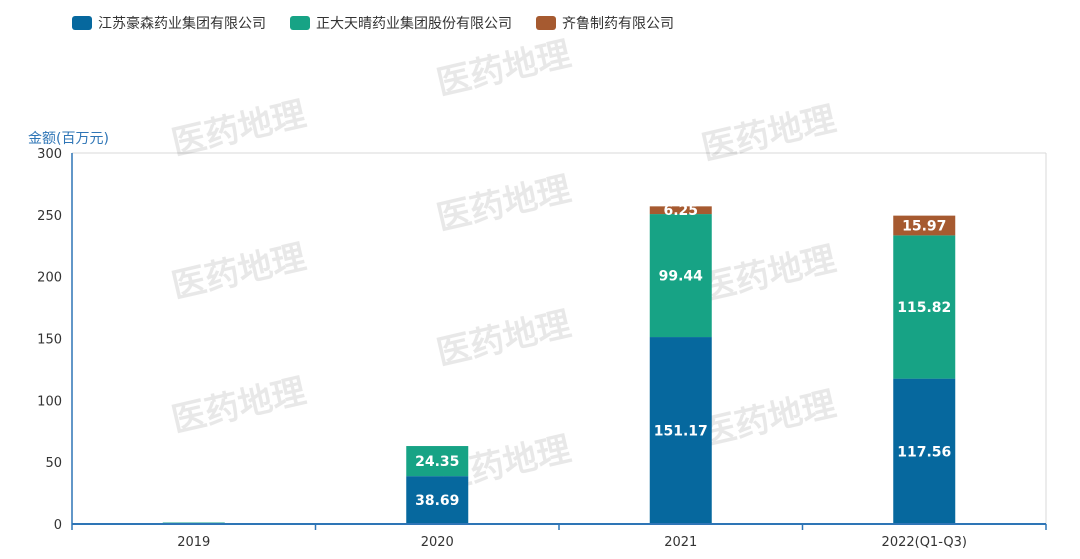 The width and height of the screenshot is (1080, 559). Describe the element at coordinates (49, 340) in the screenshot. I see `y-tick-label-3: 150` at that location.